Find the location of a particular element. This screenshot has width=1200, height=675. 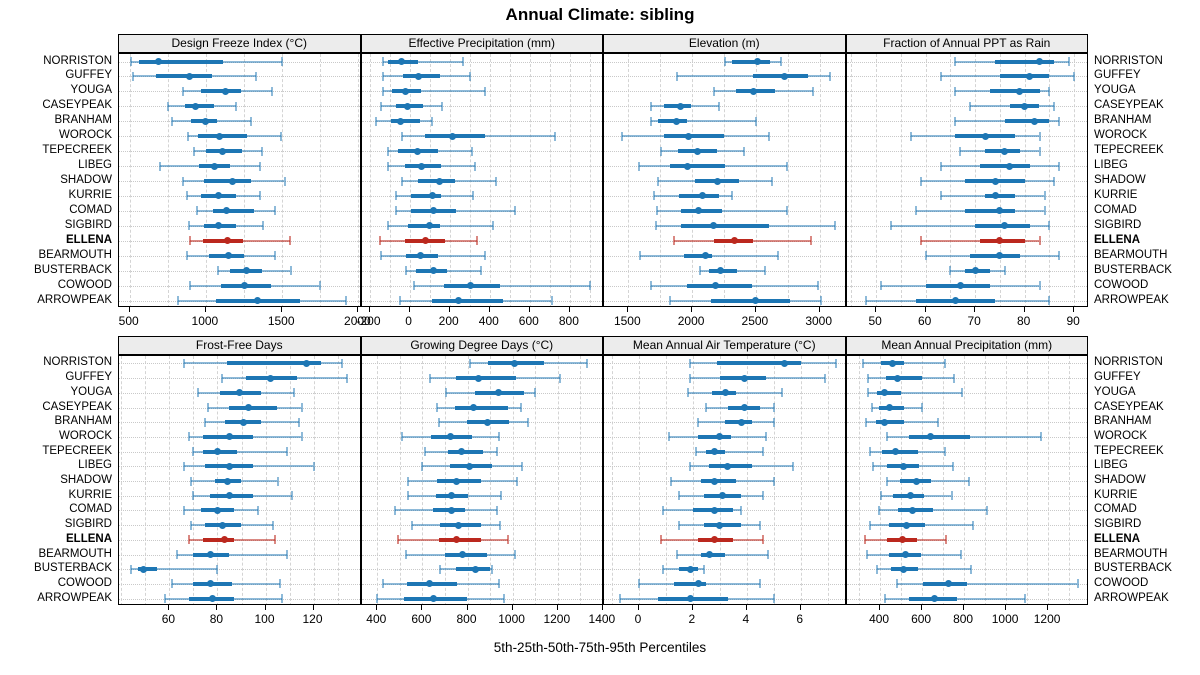

x-tick-label: 0 is located at coordinates (408, 321).